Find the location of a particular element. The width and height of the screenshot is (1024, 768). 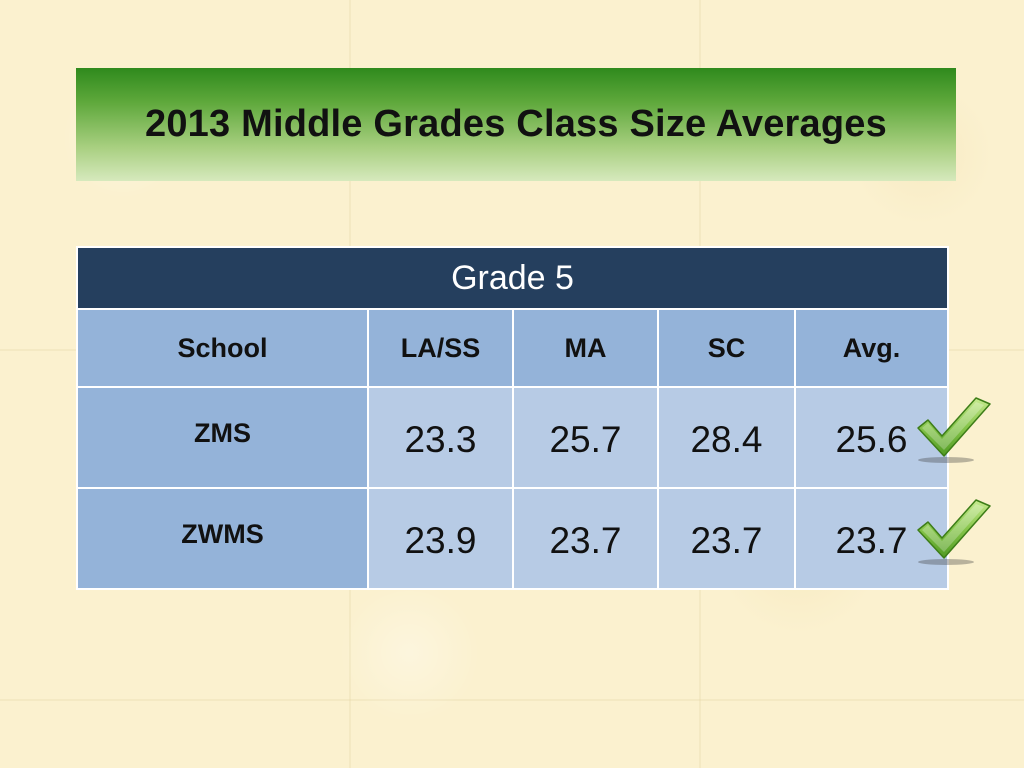

school-name: ZWMS is located at coordinates (222, 534).